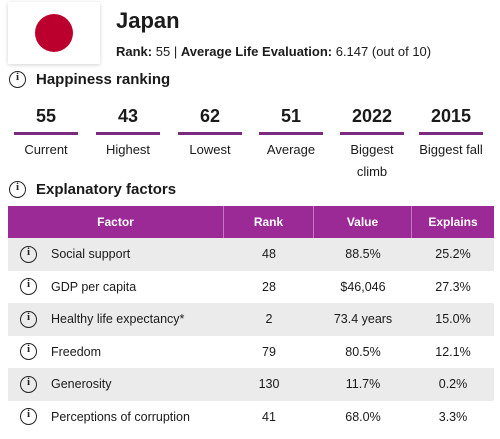 The height and width of the screenshot is (439, 500). What do you see at coordinates (269, 254) in the screenshot?
I see `factor-rank: 48` at bounding box center [269, 254].